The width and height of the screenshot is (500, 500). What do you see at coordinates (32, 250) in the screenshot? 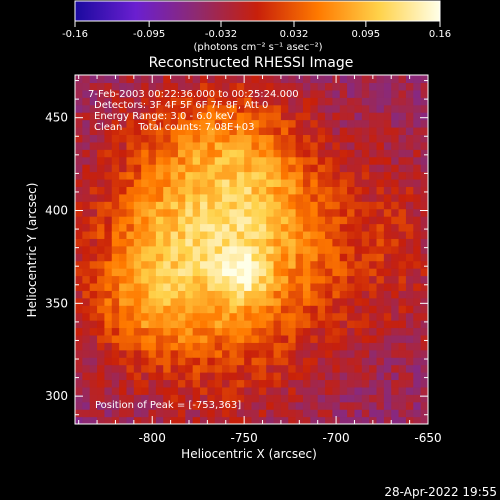
I see `y-axis-label: Heliocentric Y (arcsec)` at bounding box center [32, 250].